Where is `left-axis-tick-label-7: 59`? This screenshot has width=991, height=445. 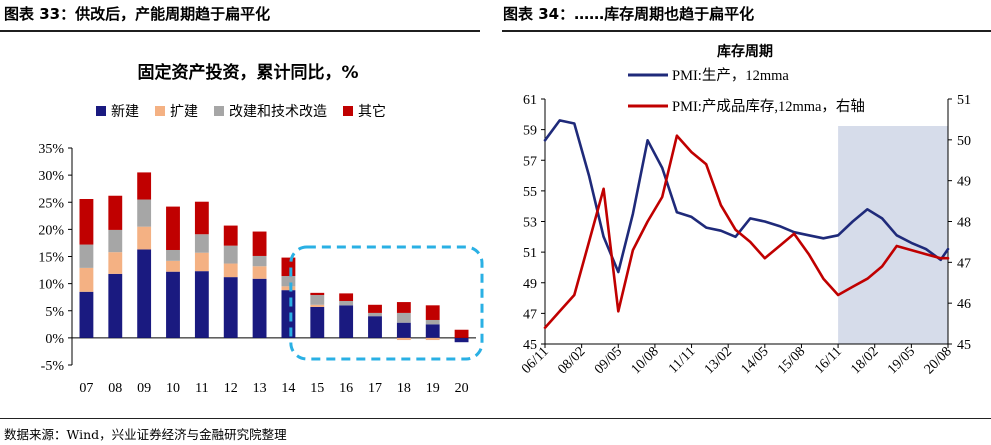
left-axis-tick-label-7: 59 is located at coordinates (530, 131).